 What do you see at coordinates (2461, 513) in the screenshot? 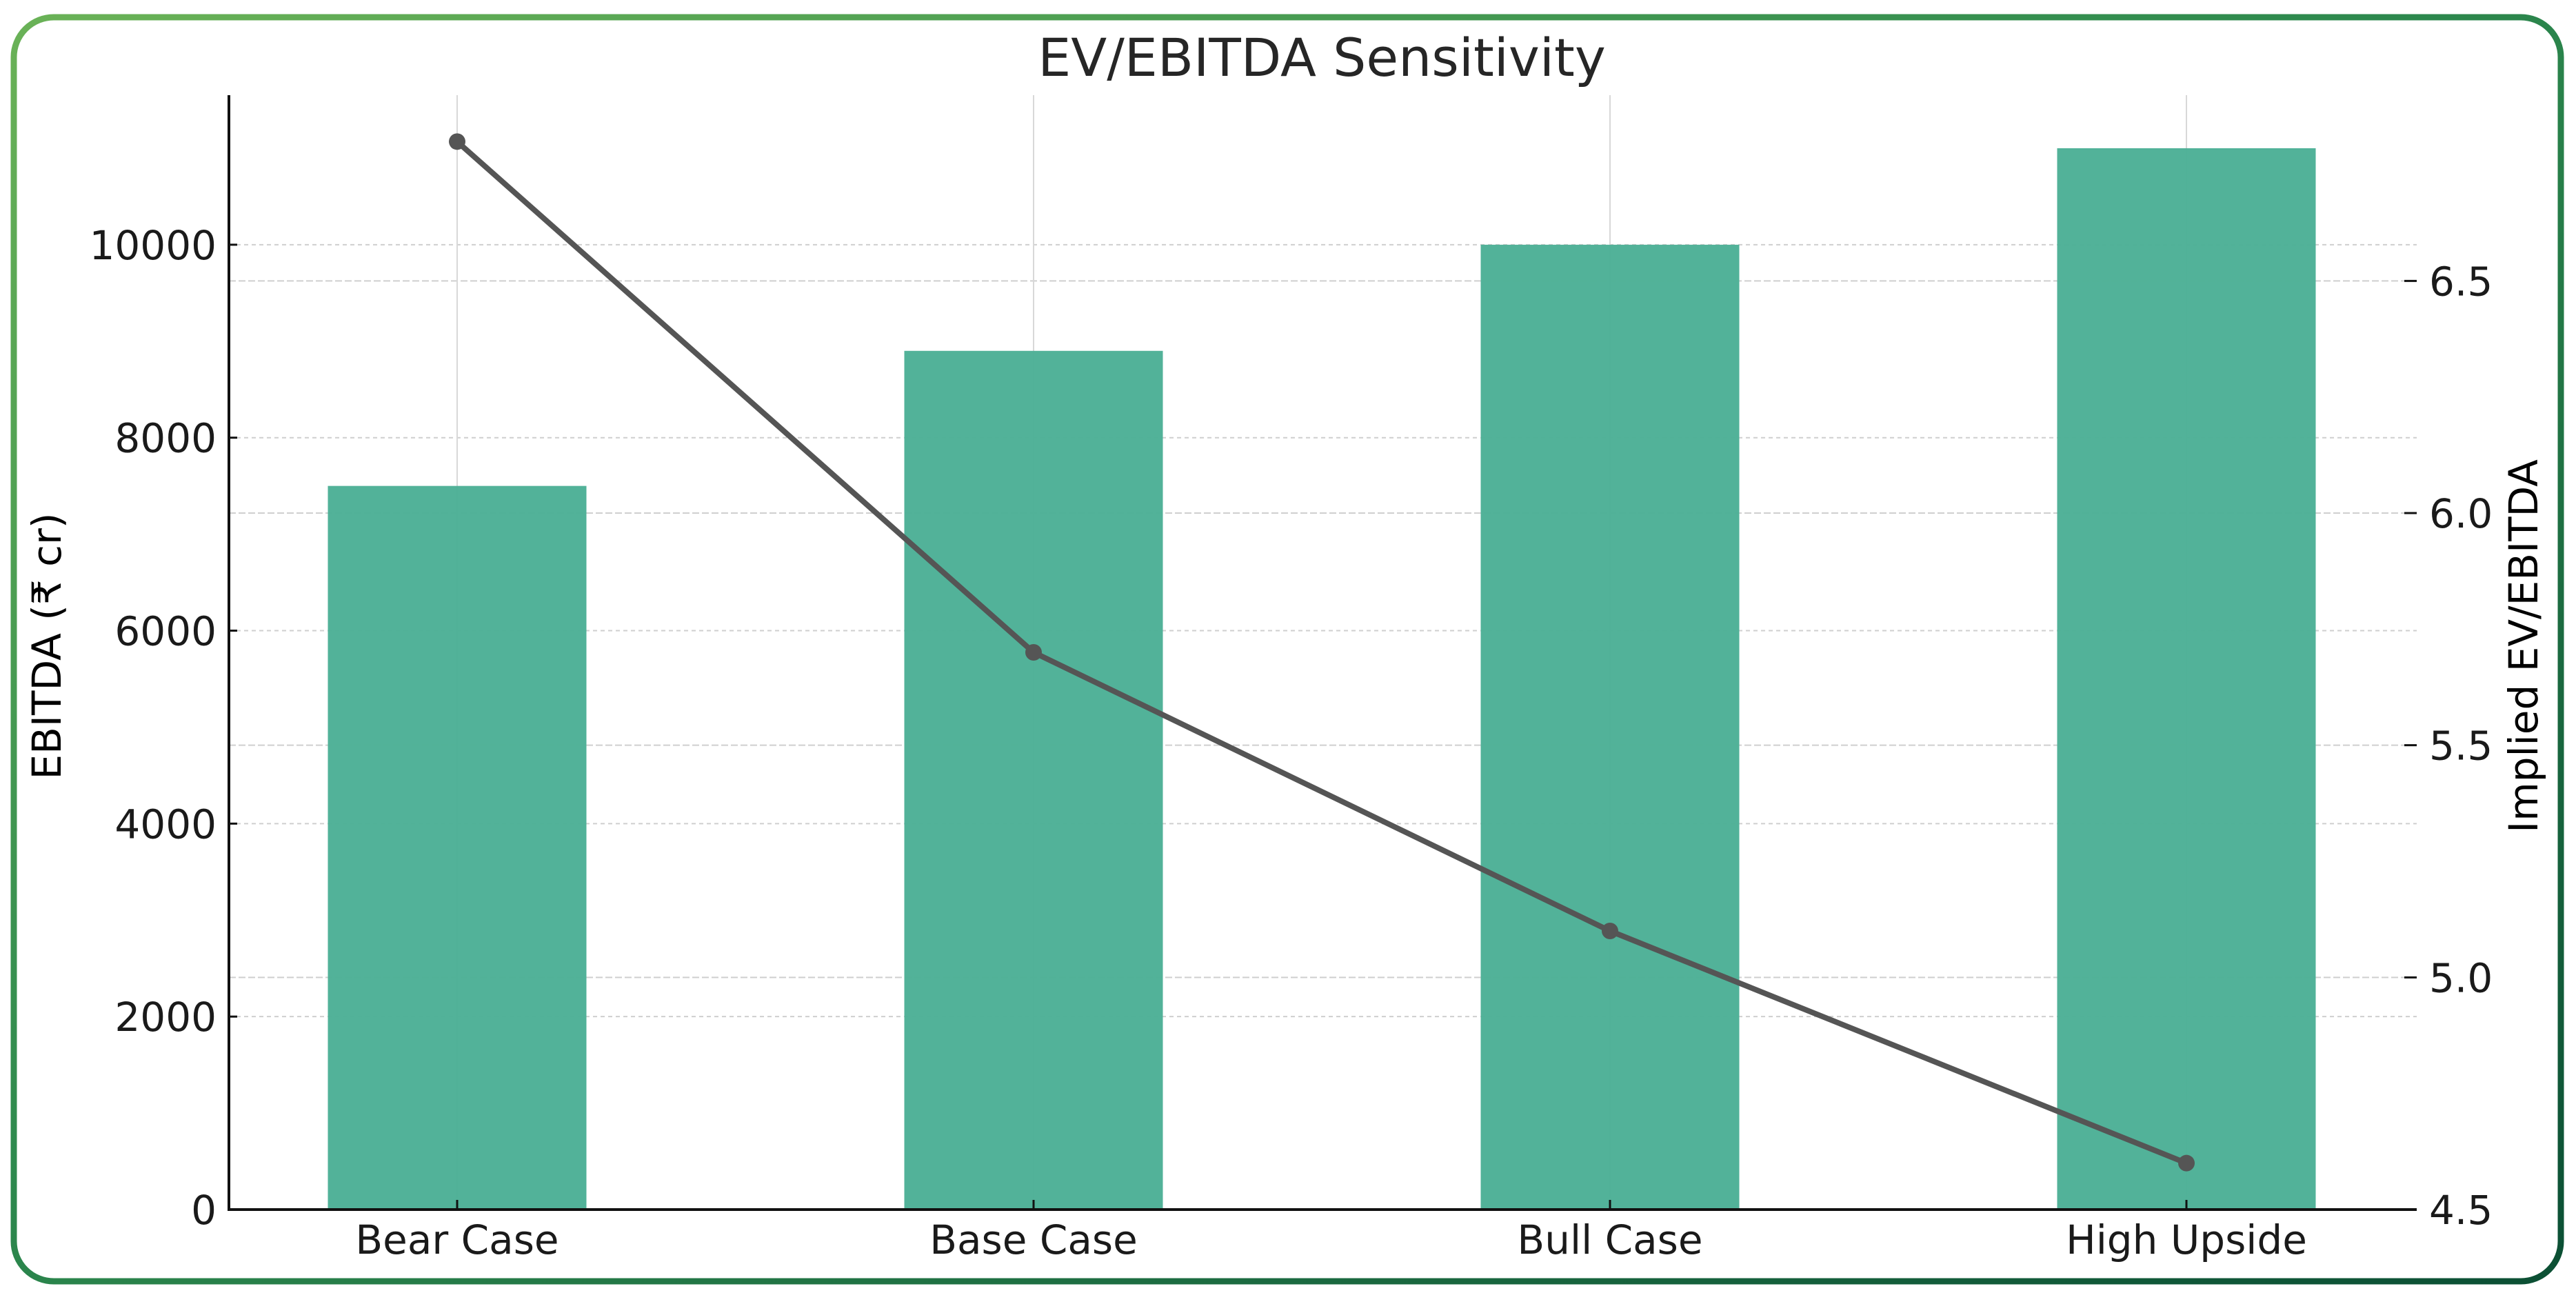
I see `y-tick-label-right: 6.0` at bounding box center [2461, 513].